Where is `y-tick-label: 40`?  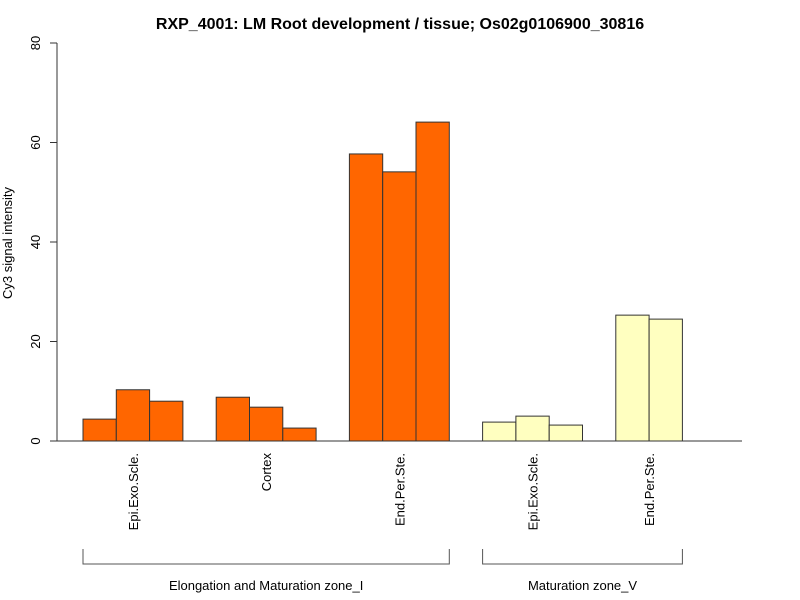 y-tick-label: 40 is located at coordinates (35, 242).